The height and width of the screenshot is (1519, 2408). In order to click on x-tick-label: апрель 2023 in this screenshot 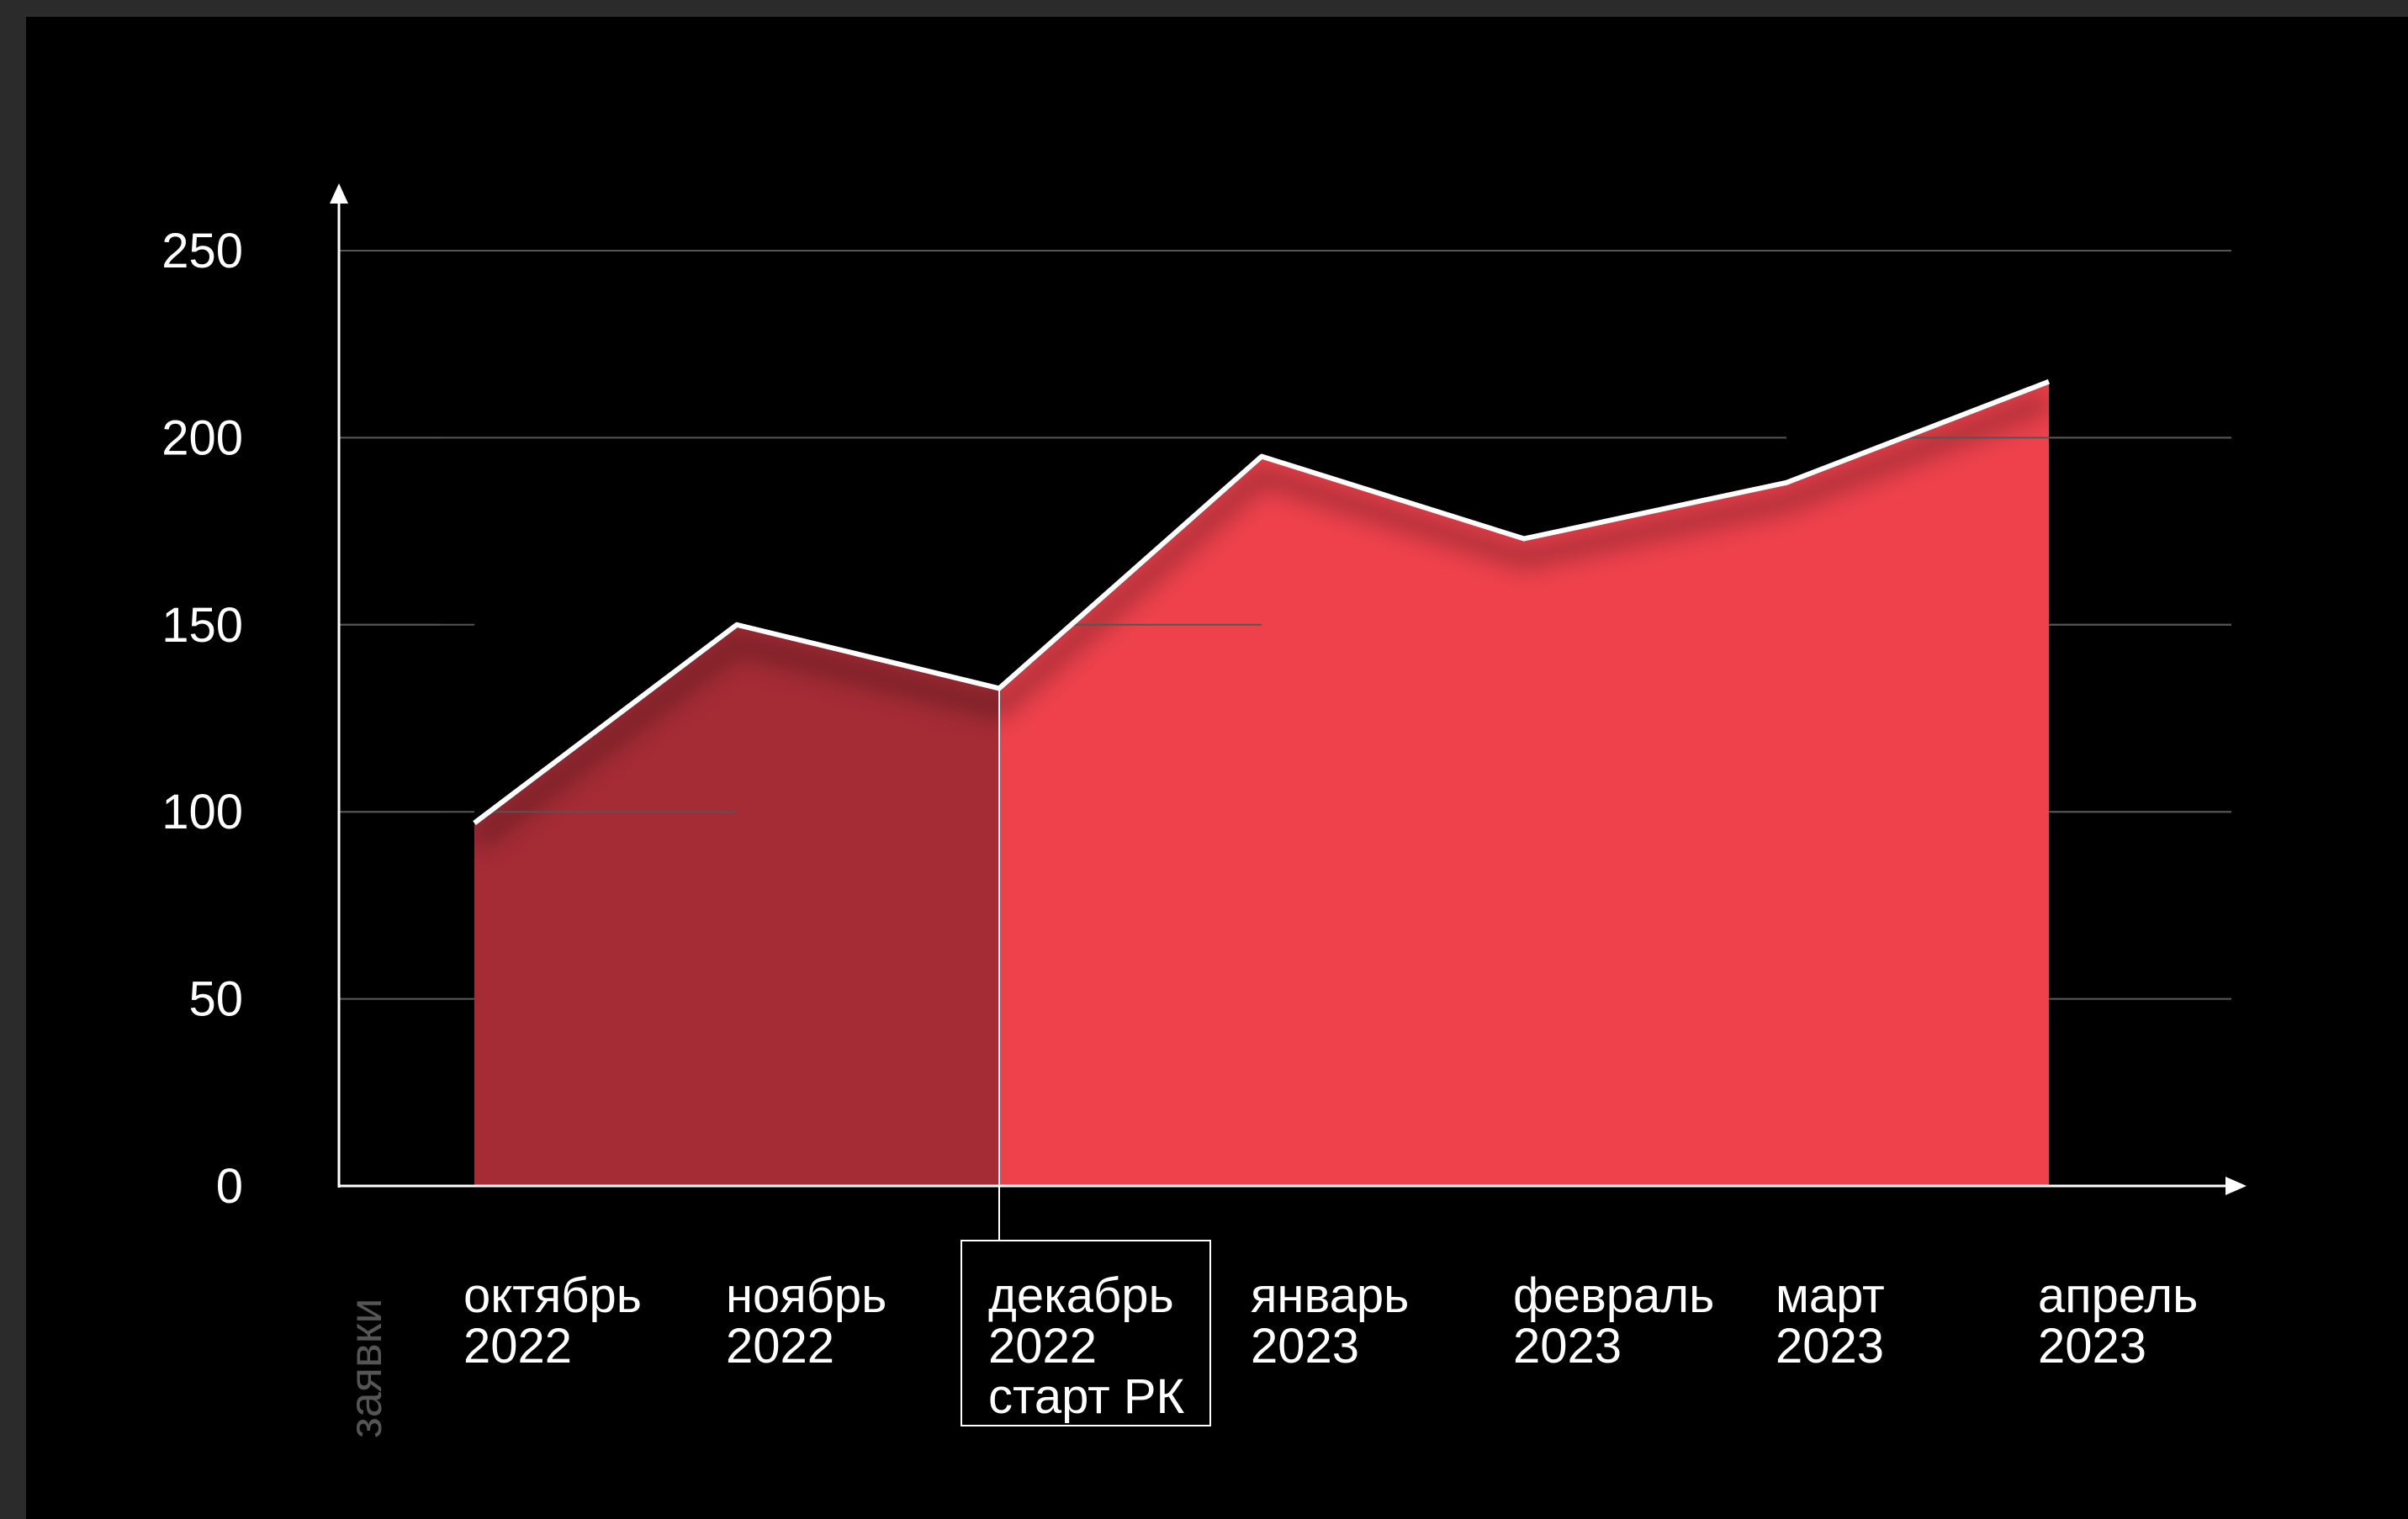, I will do `click(2118, 1320)`.